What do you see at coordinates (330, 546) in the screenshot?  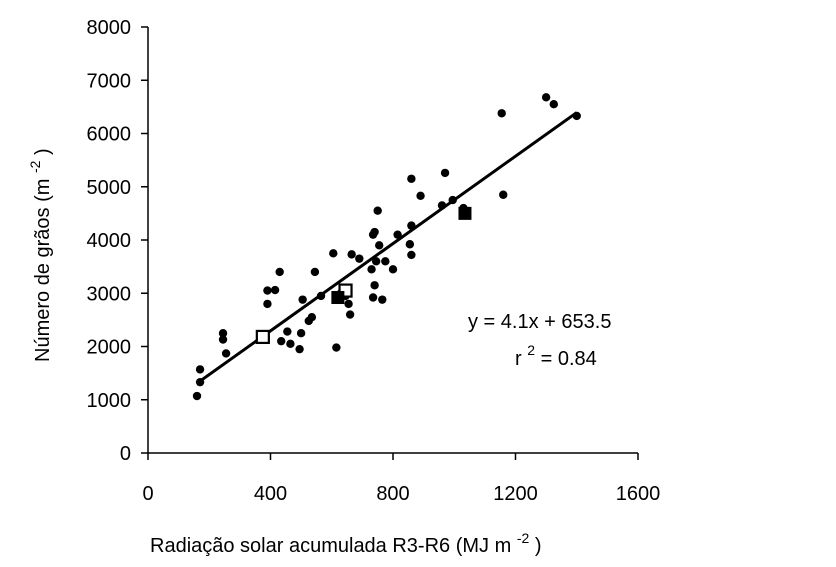 I see `x-axis-title-main: Radiação solar acumulada R3-R6 (MJ m` at bounding box center [330, 546].